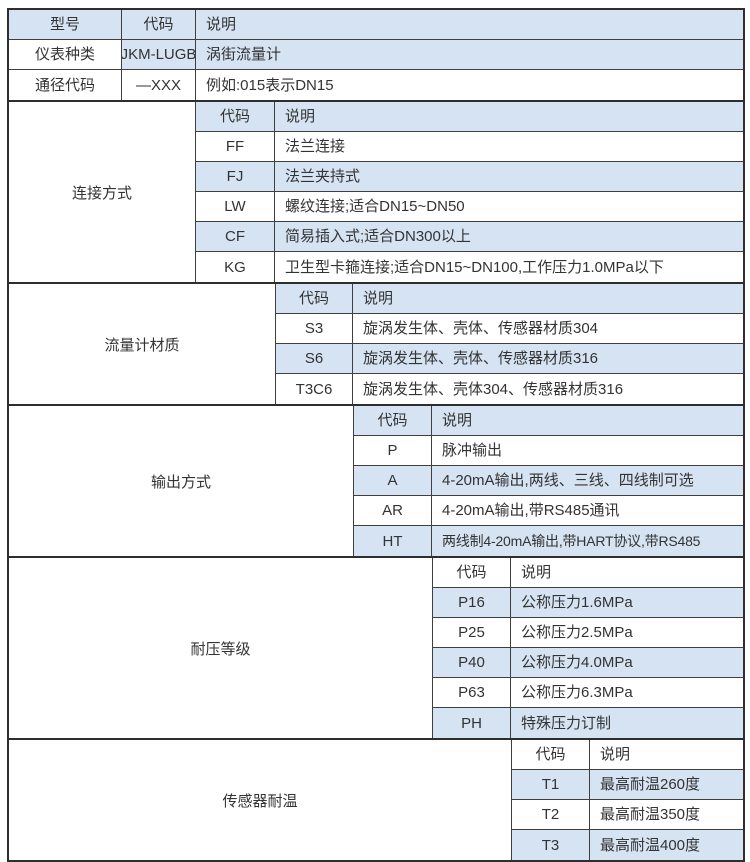  Describe the element at coordinates (509, 176) in the screenshot. I see `desc-cell: 法兰夹持式` at that location.